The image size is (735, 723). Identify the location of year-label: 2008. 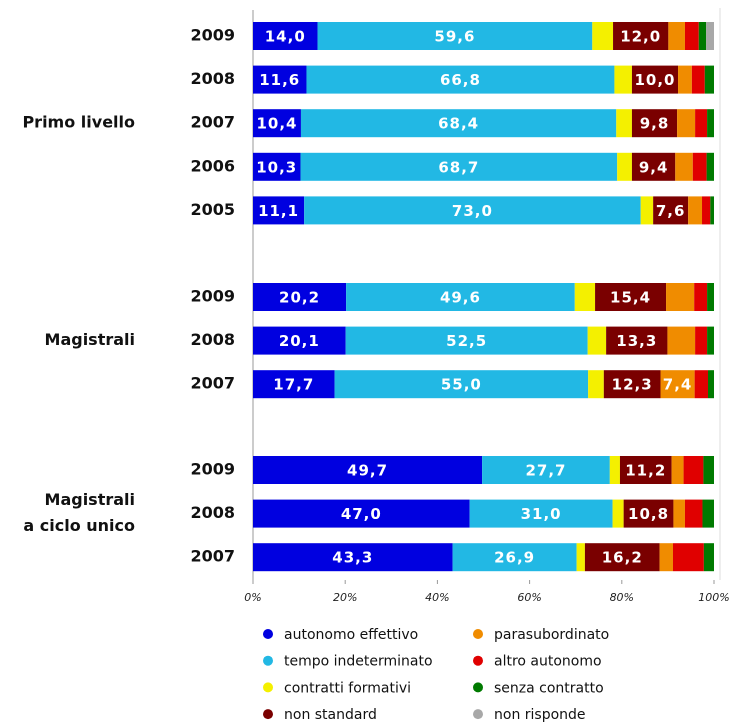
(212, 339).